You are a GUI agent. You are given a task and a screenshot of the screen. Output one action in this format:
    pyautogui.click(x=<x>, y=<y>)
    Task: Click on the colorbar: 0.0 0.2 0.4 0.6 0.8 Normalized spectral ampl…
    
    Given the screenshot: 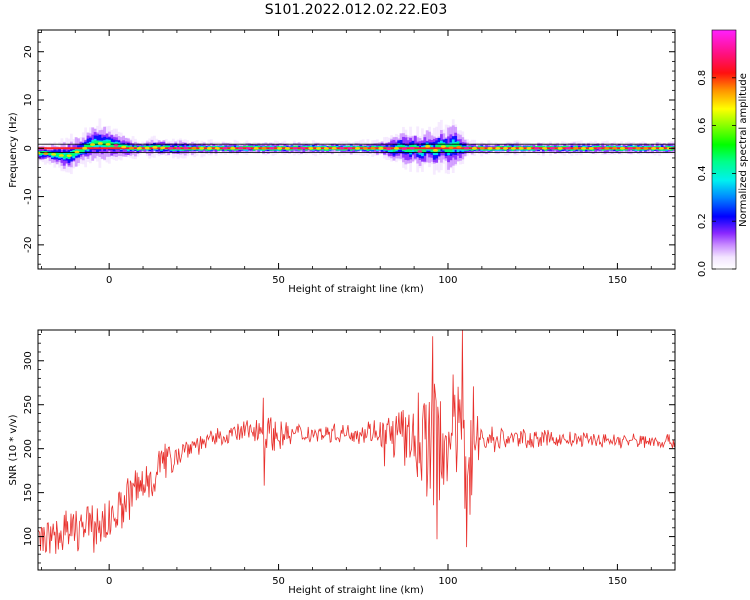 What is the action you would take?
    pyautogui.click(x=723, y=153)
    